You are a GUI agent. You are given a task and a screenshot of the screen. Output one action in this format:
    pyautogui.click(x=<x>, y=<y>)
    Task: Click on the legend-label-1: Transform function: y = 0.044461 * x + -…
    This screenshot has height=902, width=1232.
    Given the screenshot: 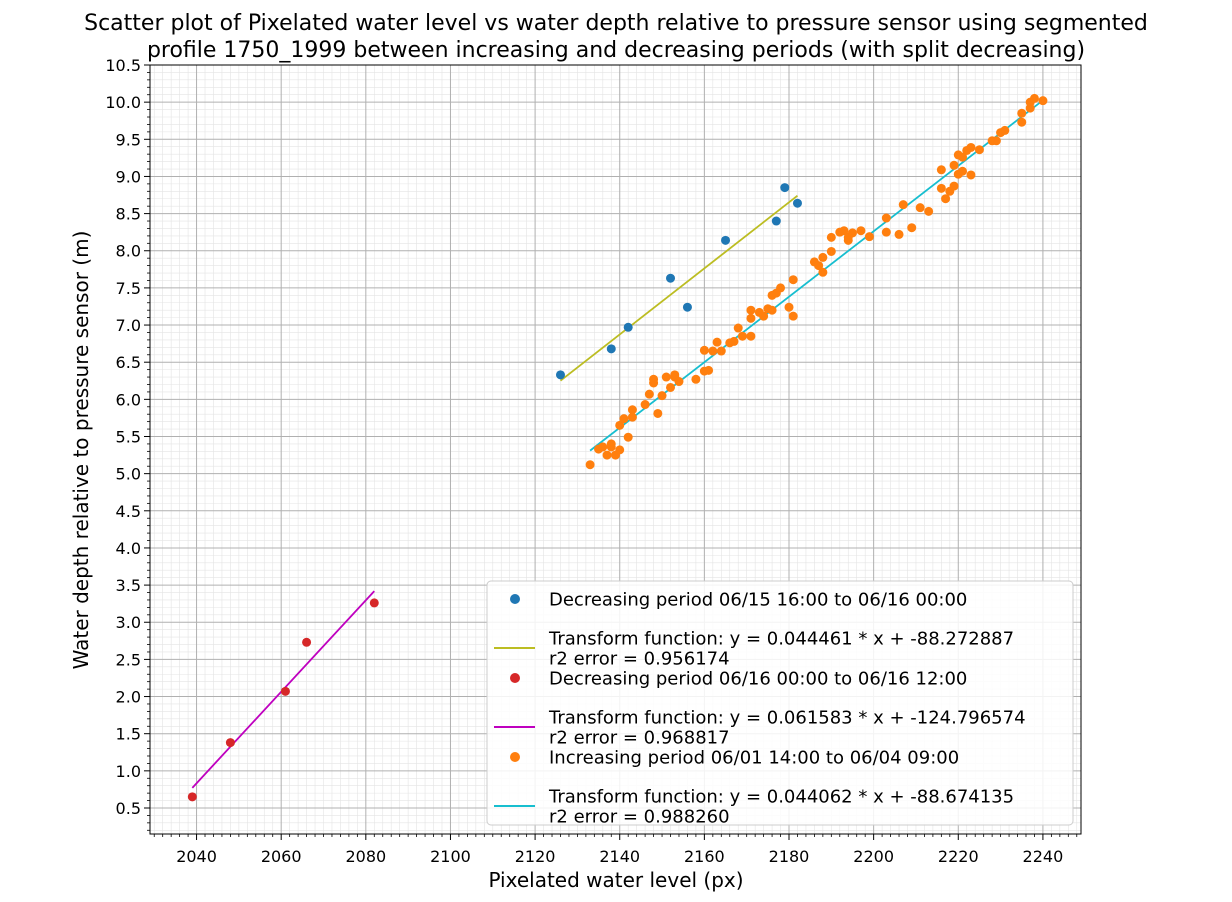 What is the action you would take?
    pyautogui.click(x=781, y=639)
    